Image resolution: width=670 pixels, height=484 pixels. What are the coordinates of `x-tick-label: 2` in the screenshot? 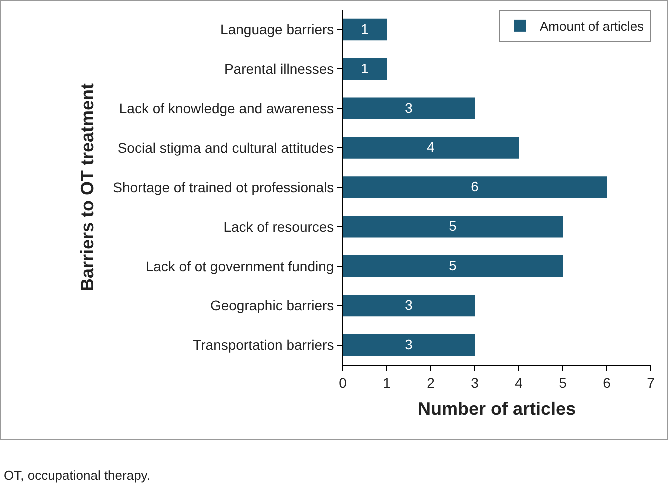 It's located at (431, 382).